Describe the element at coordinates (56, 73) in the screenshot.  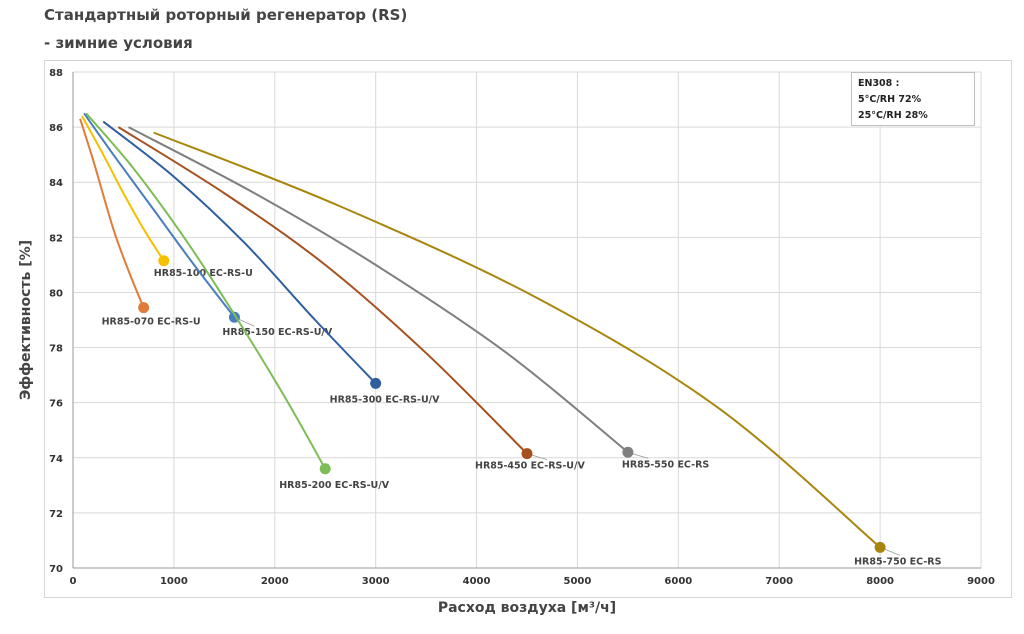
I see `y-tick-label: 88` at that location.